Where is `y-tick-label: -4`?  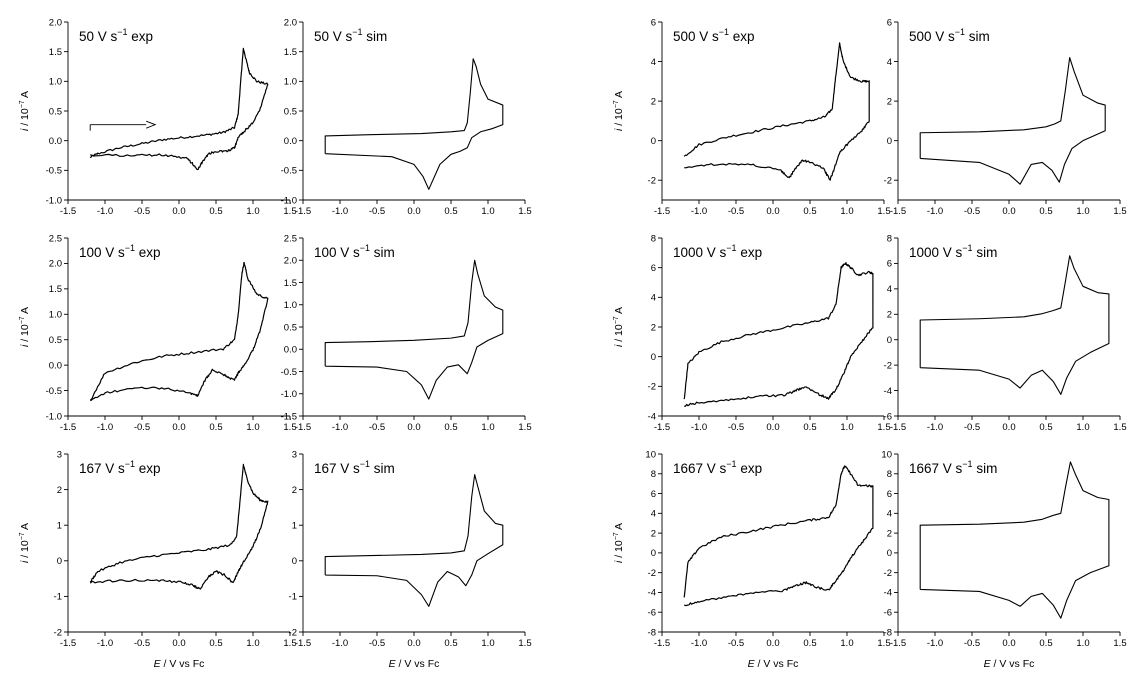 y-tick-label: -4 is located at coordinates (652, 416).